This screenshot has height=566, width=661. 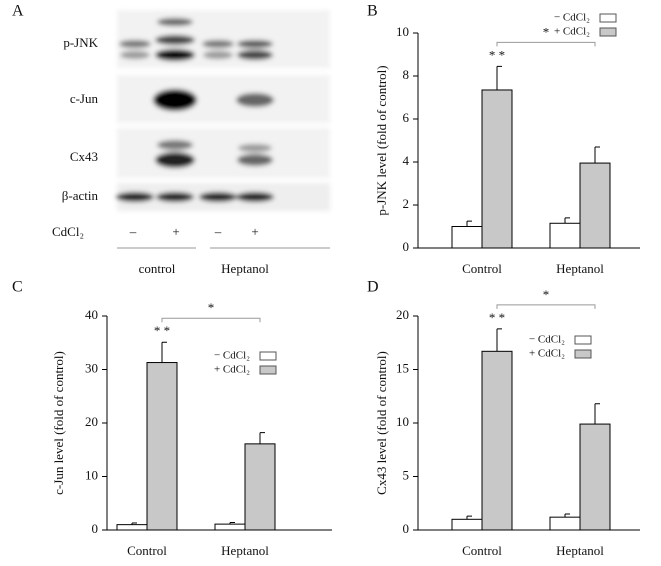 What do you see at coordinates (84, 156) in the screenshot?
I see `blot-row-label: Cx43` at bounding box center [84, 156].